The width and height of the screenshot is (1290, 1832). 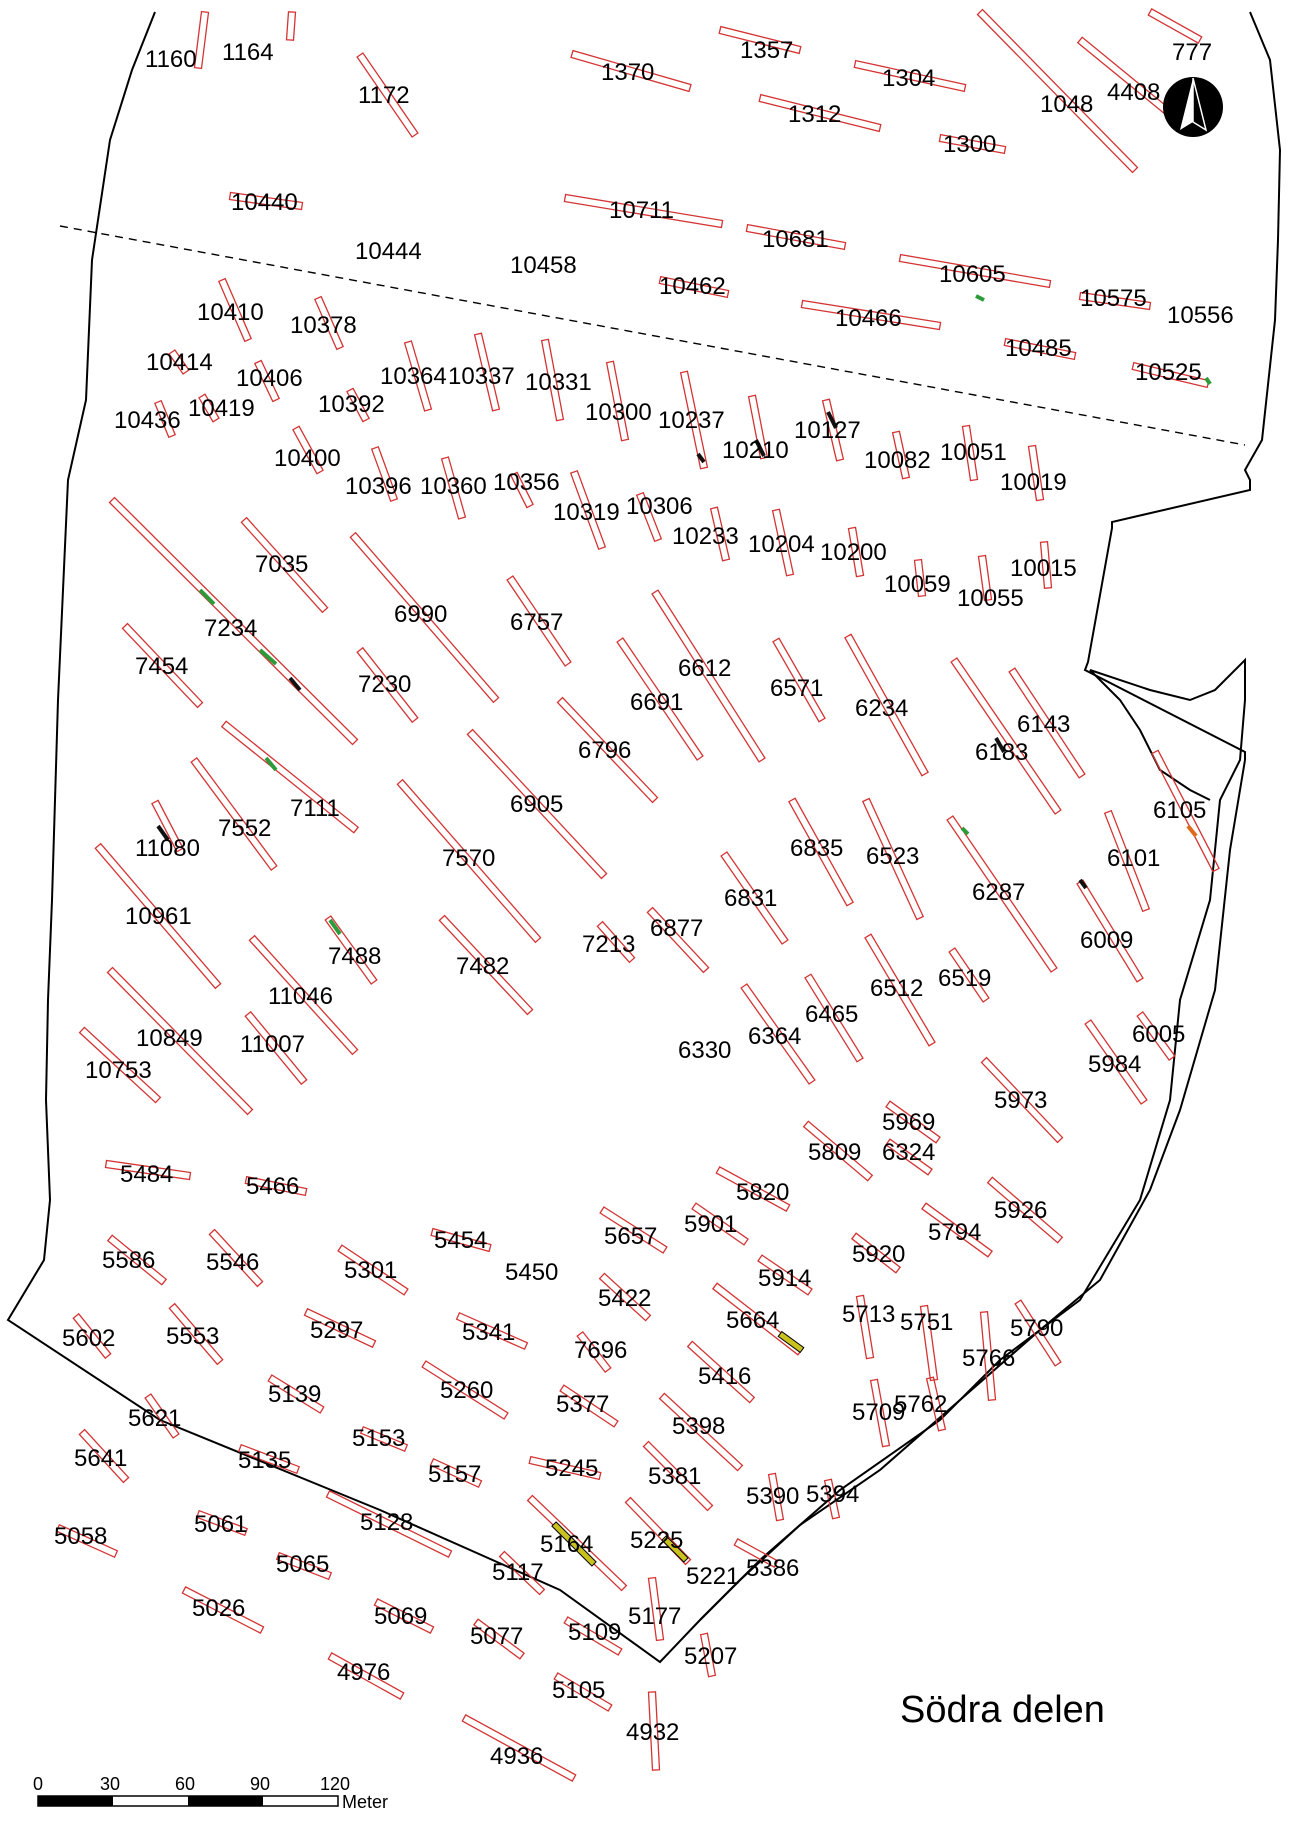 I want to click on trench-label-5416: 5416, so click(x=724, y=1376).